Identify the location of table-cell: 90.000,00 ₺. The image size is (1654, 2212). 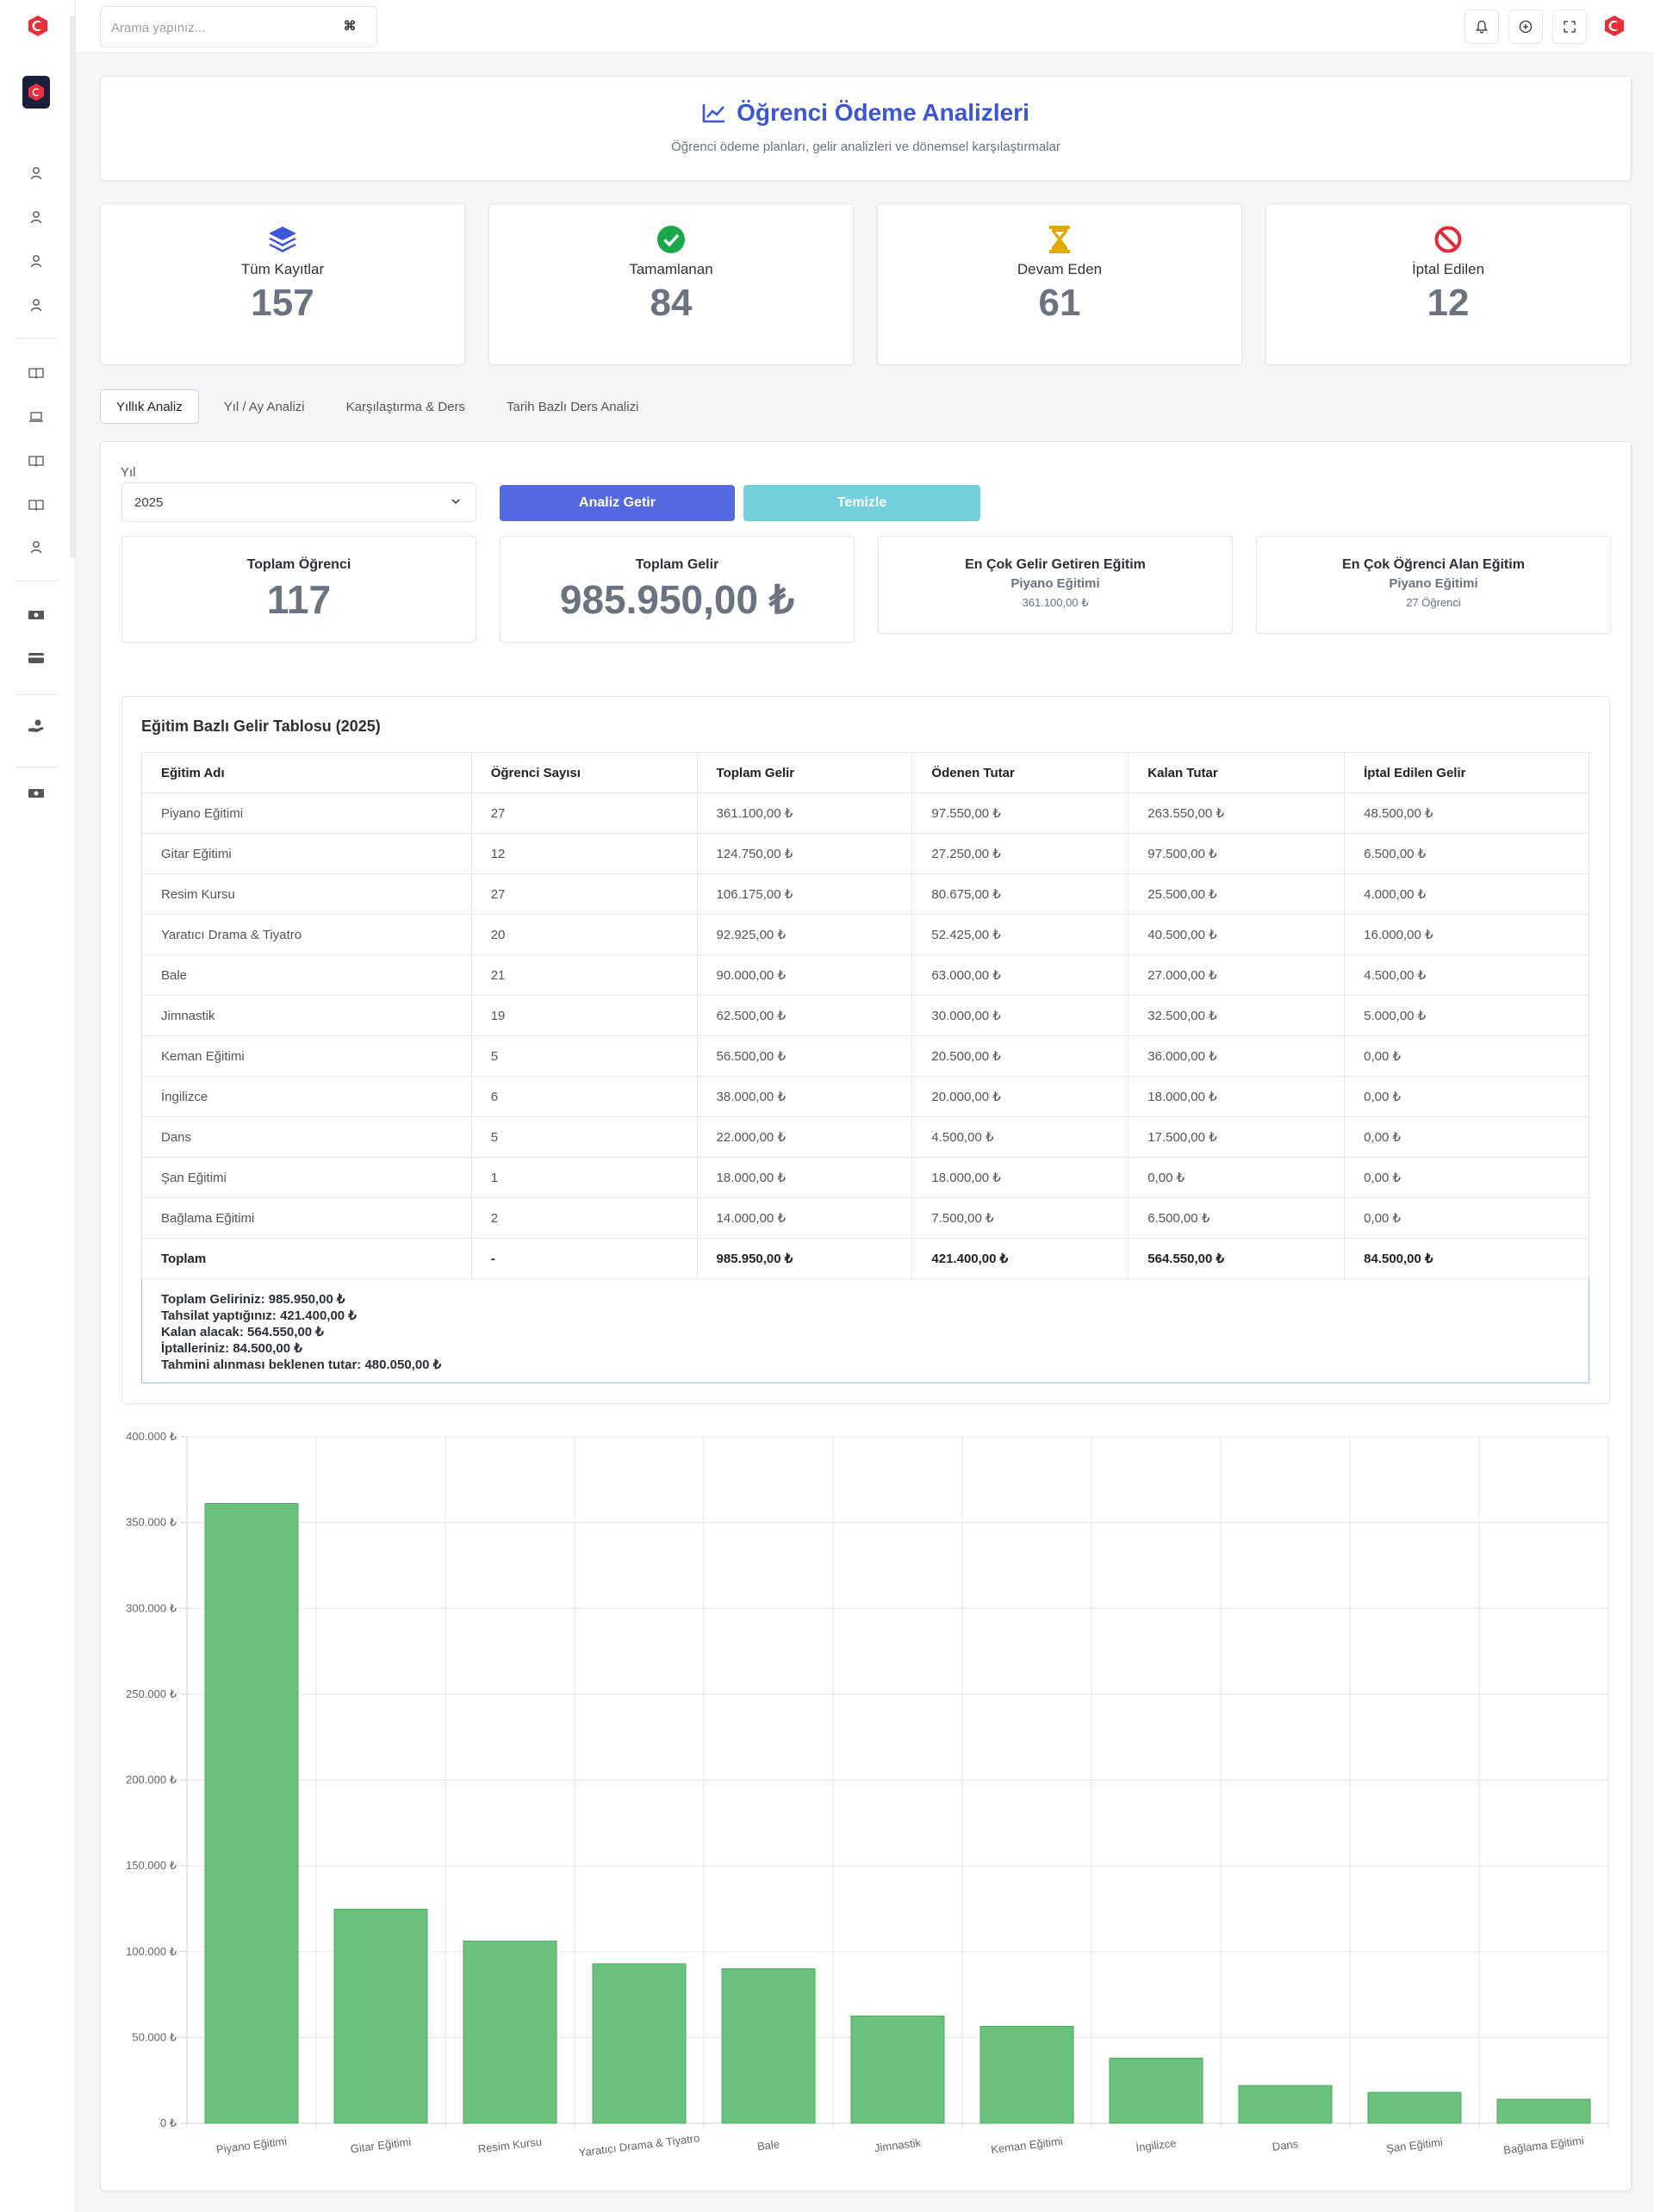
(805, 975).